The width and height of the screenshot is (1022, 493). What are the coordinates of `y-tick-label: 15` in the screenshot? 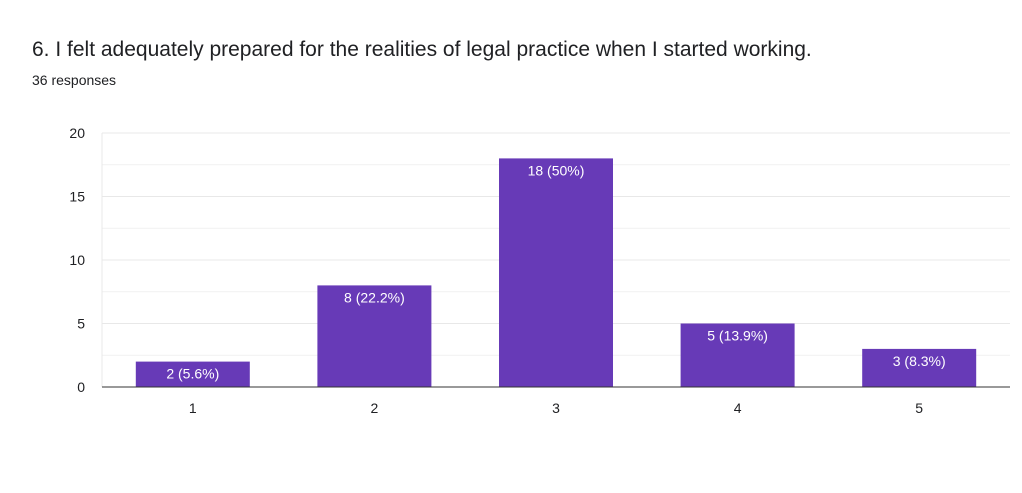 It's located at (77, 197).